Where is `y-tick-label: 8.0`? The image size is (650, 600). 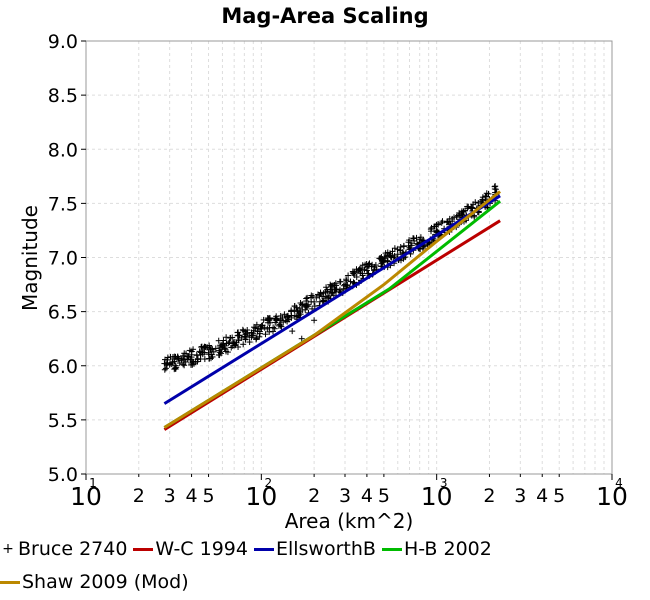
y-tick-label: 8.0 is located at coordinates (63, 150).